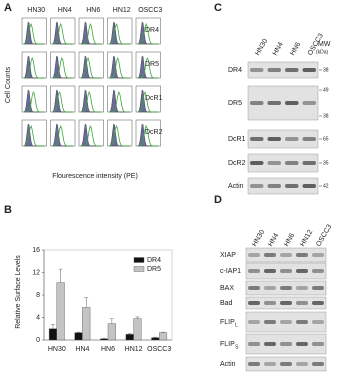 The image size is (339, 378). What do you see at coordinates (93, 10) in the screenshot?
I see `column-label: HN6` at bounding box center [93, 10].